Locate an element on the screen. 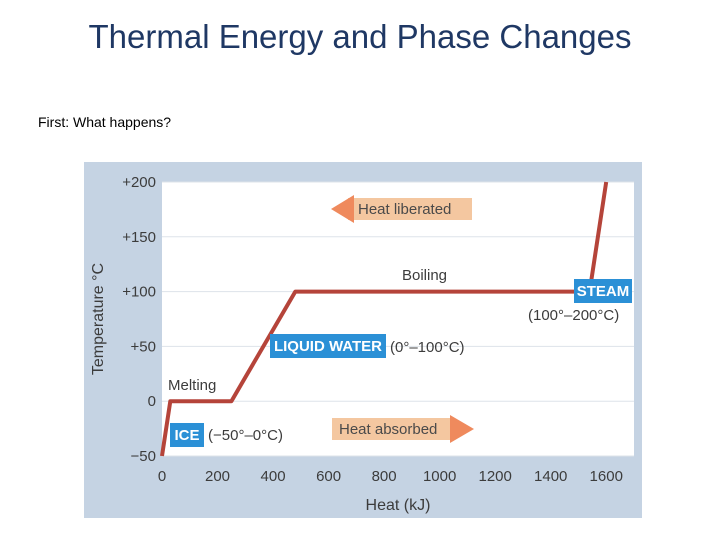  liquid-water-text: LIQUID WATER is located at coordinates (328, 346).